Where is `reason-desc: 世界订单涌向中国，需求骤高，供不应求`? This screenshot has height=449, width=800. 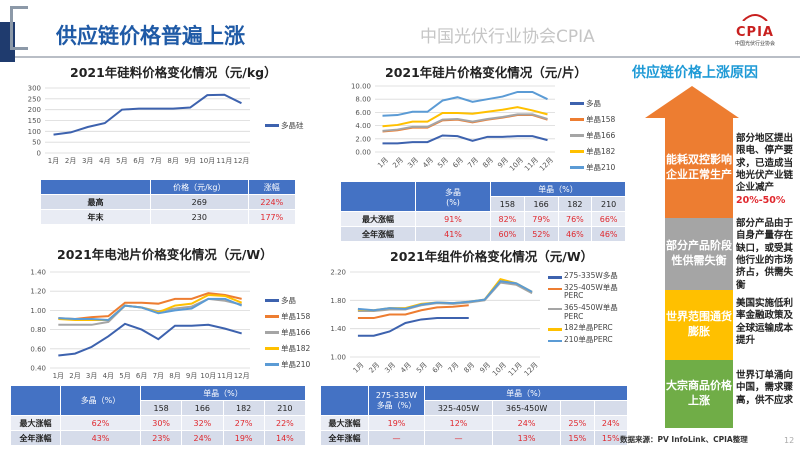 reason-desc: 世界订单涌向中国，需求骤高，供不应求 is located at coordinates (765, 388).